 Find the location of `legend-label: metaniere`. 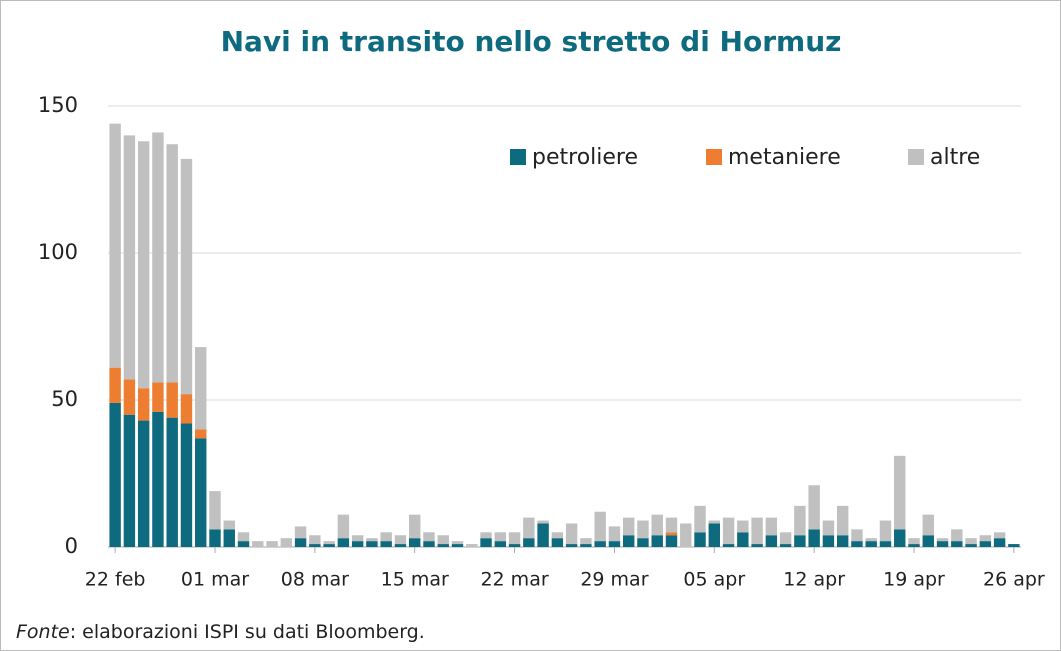

legend-label: metaniere is located at coordinates (784, 157).